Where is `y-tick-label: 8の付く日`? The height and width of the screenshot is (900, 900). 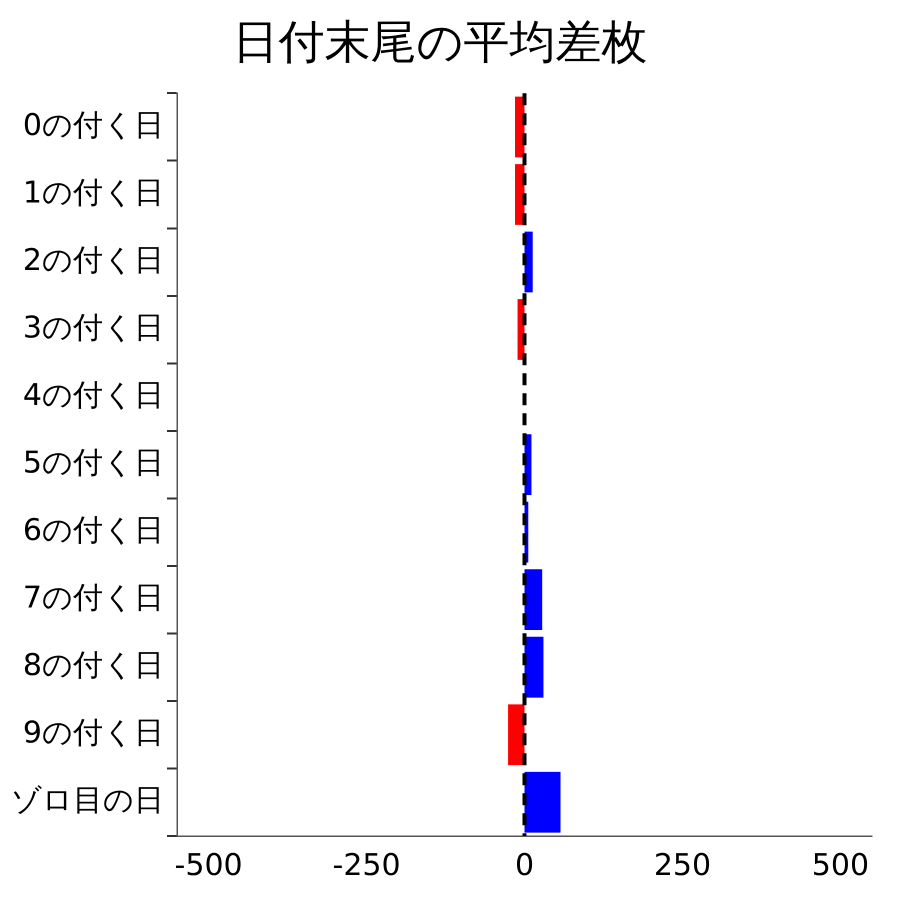 y-tick-label: 8の付く日 is located at coordinates (93, 665).